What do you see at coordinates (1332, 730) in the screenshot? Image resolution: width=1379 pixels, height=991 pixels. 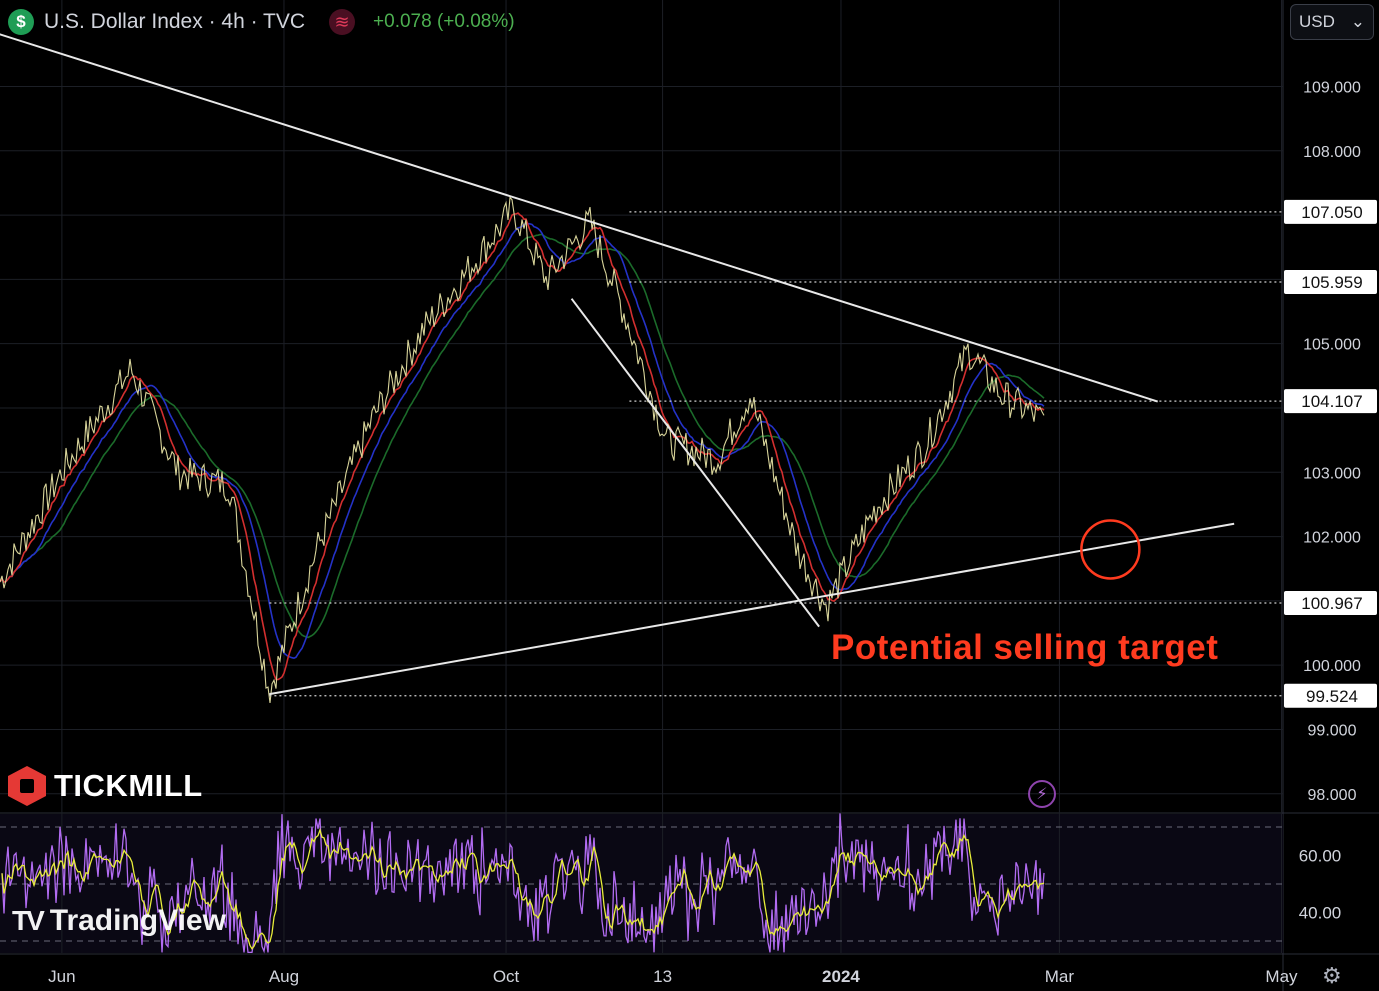 I see `y-tick-label: 99.000` at bounding box center [1332, 730].